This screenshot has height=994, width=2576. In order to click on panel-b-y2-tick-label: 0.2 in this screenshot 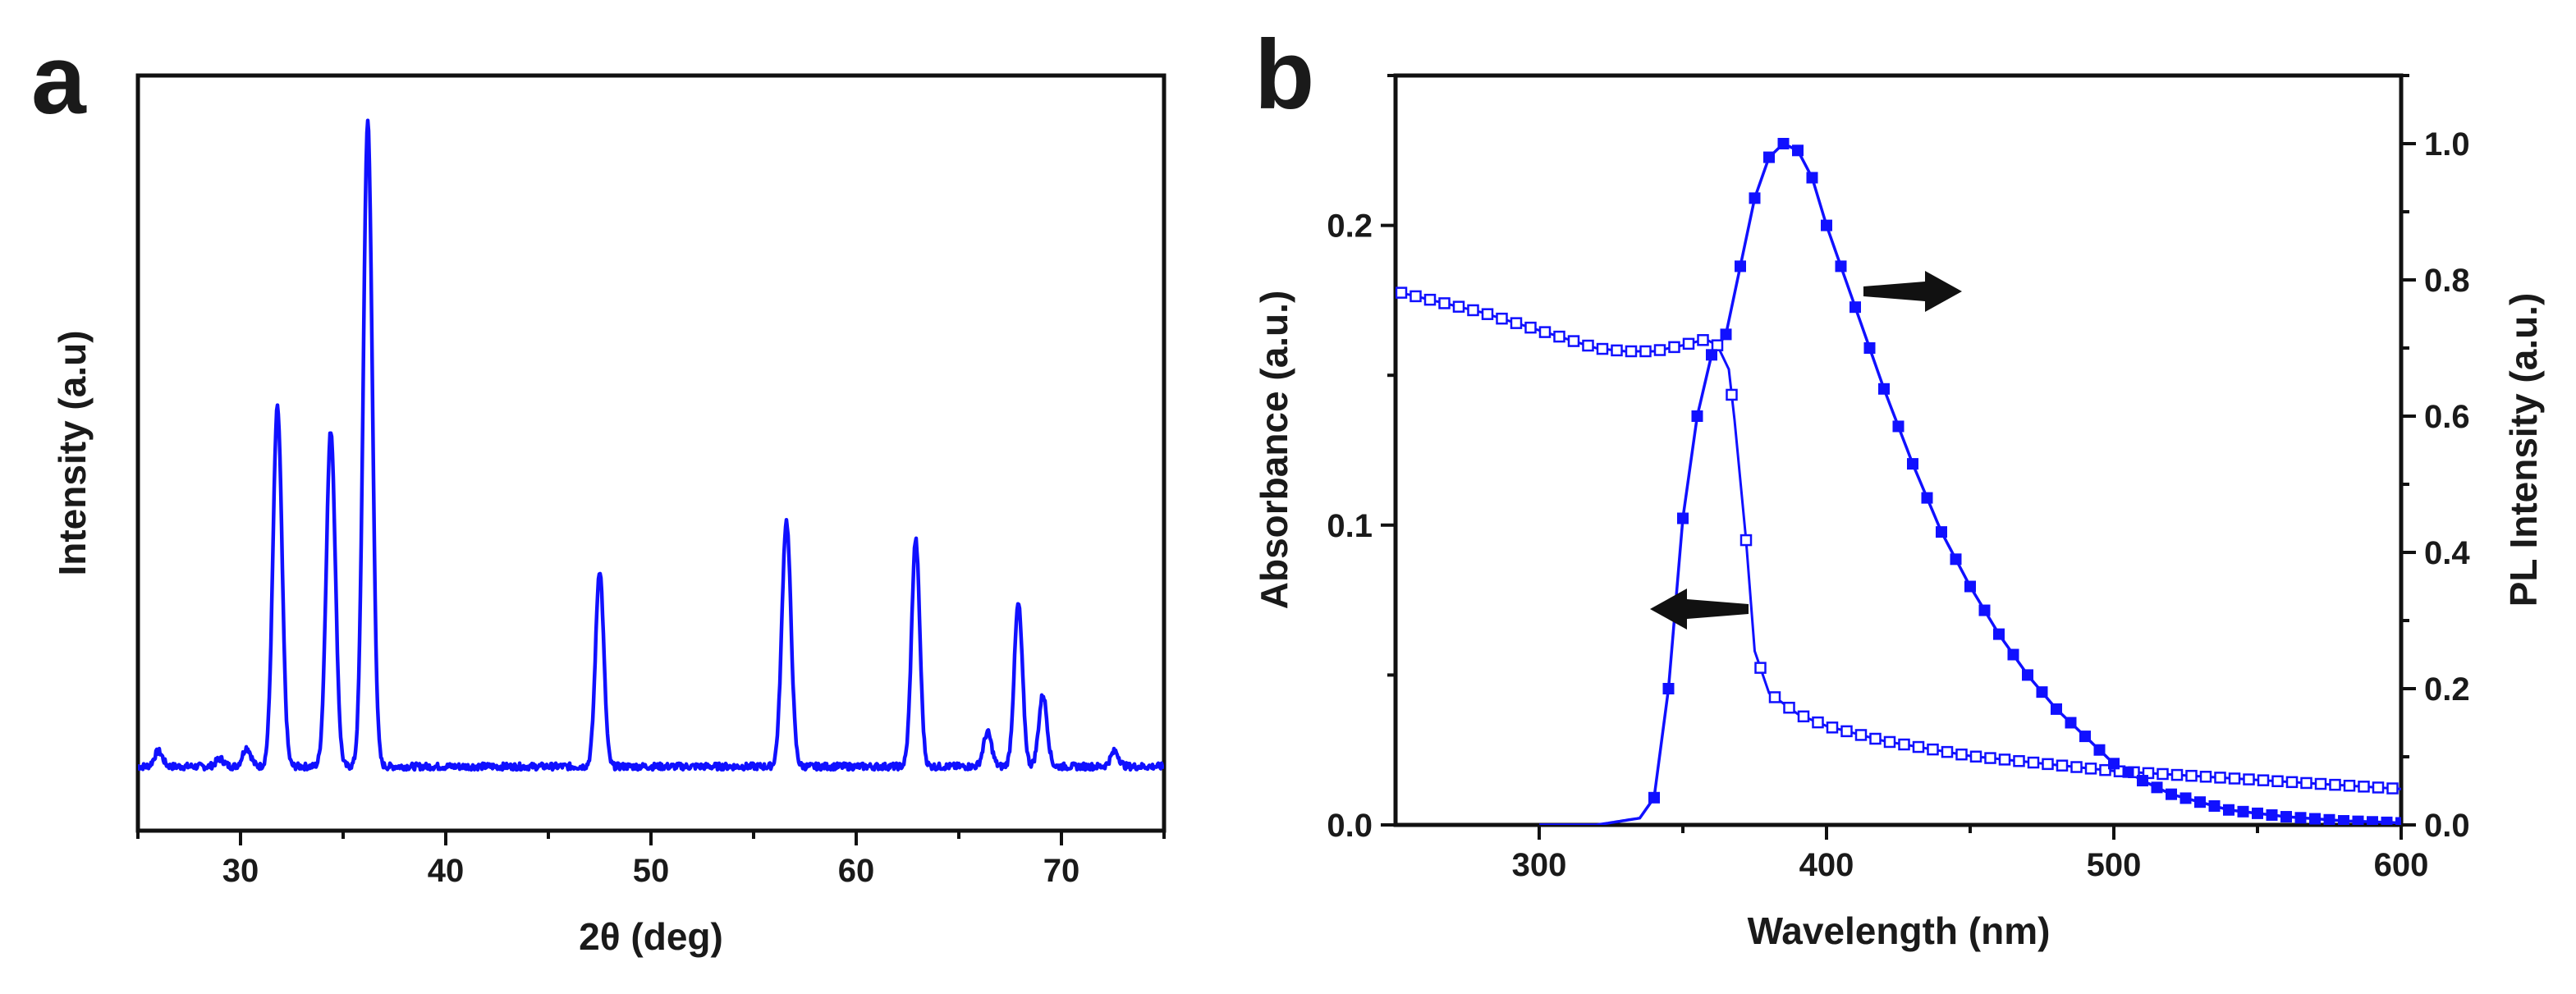, I will do `click(2447, 689)`.